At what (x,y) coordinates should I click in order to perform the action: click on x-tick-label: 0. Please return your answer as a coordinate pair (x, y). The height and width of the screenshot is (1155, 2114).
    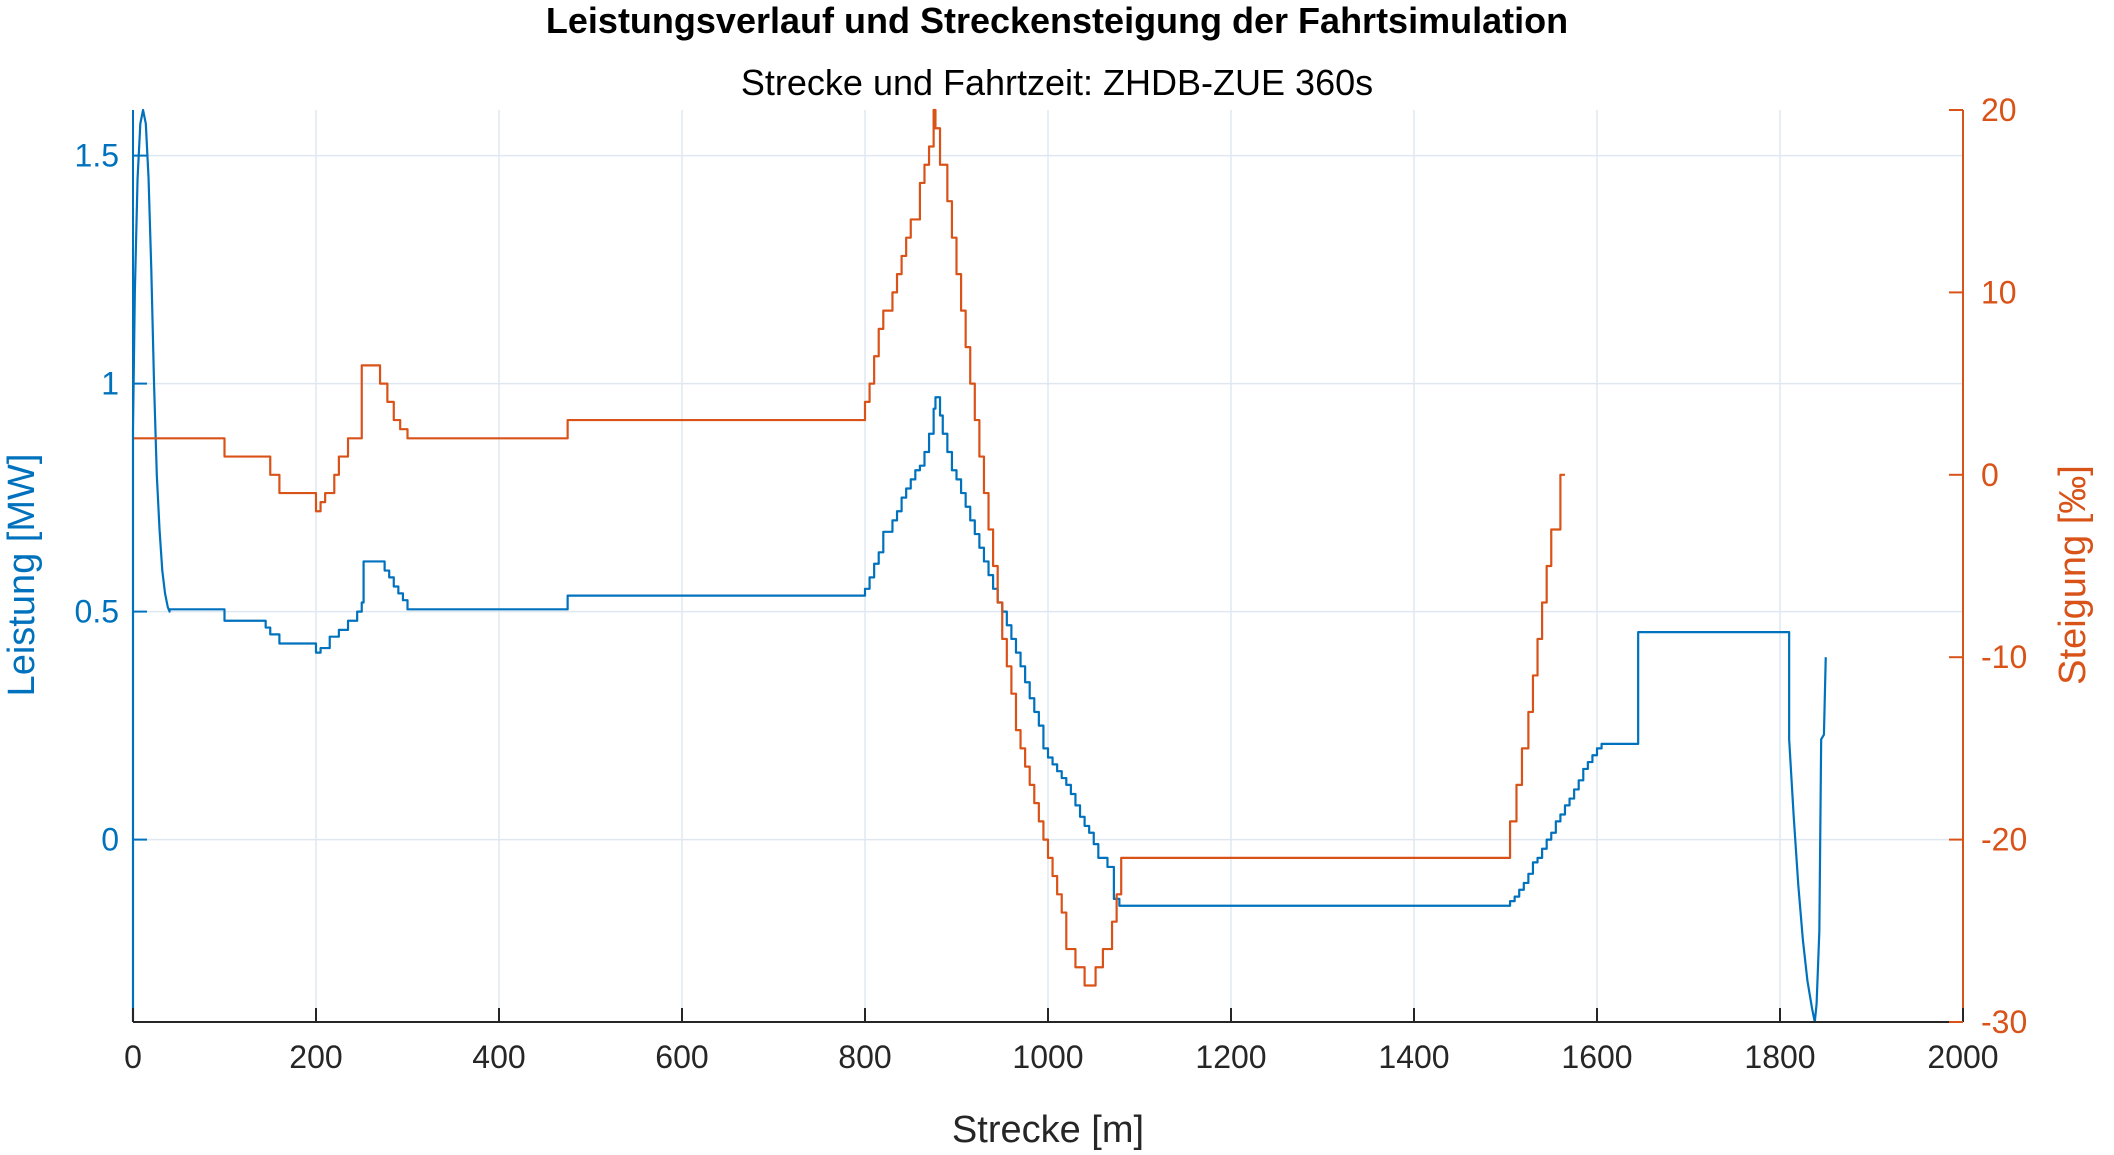
    Looking at the image, I should click on (133, 1057).